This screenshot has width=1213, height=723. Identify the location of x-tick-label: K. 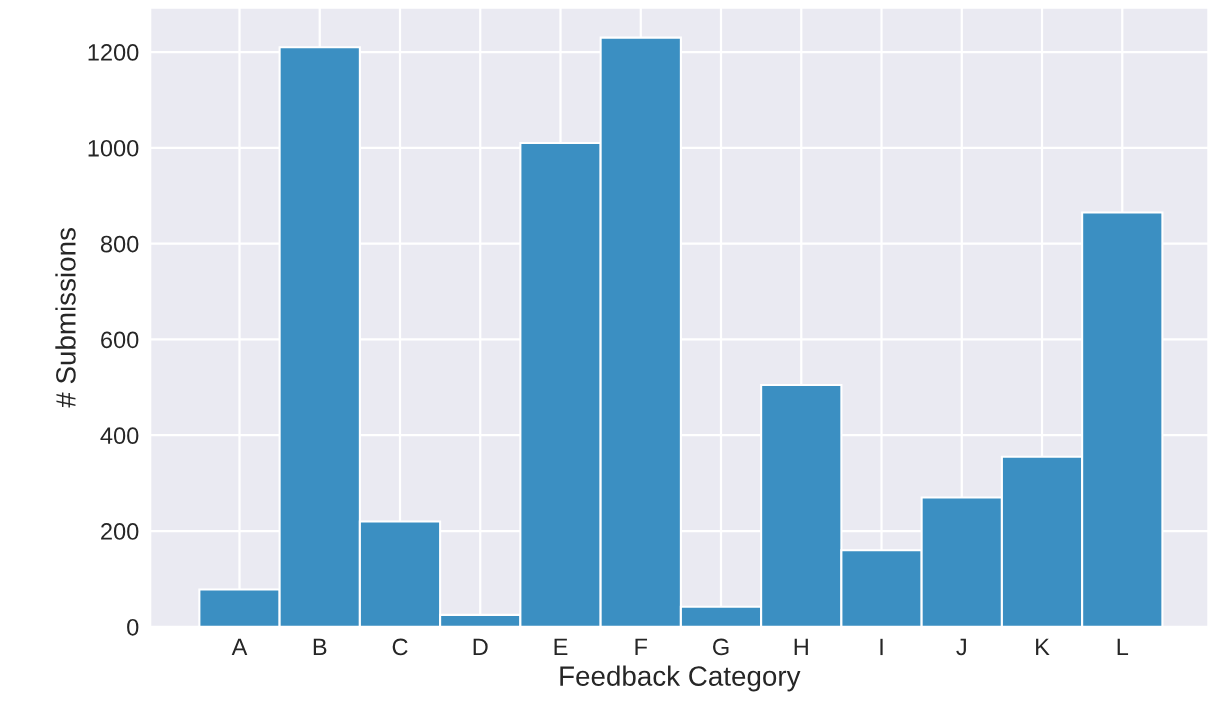
(1043, 647).